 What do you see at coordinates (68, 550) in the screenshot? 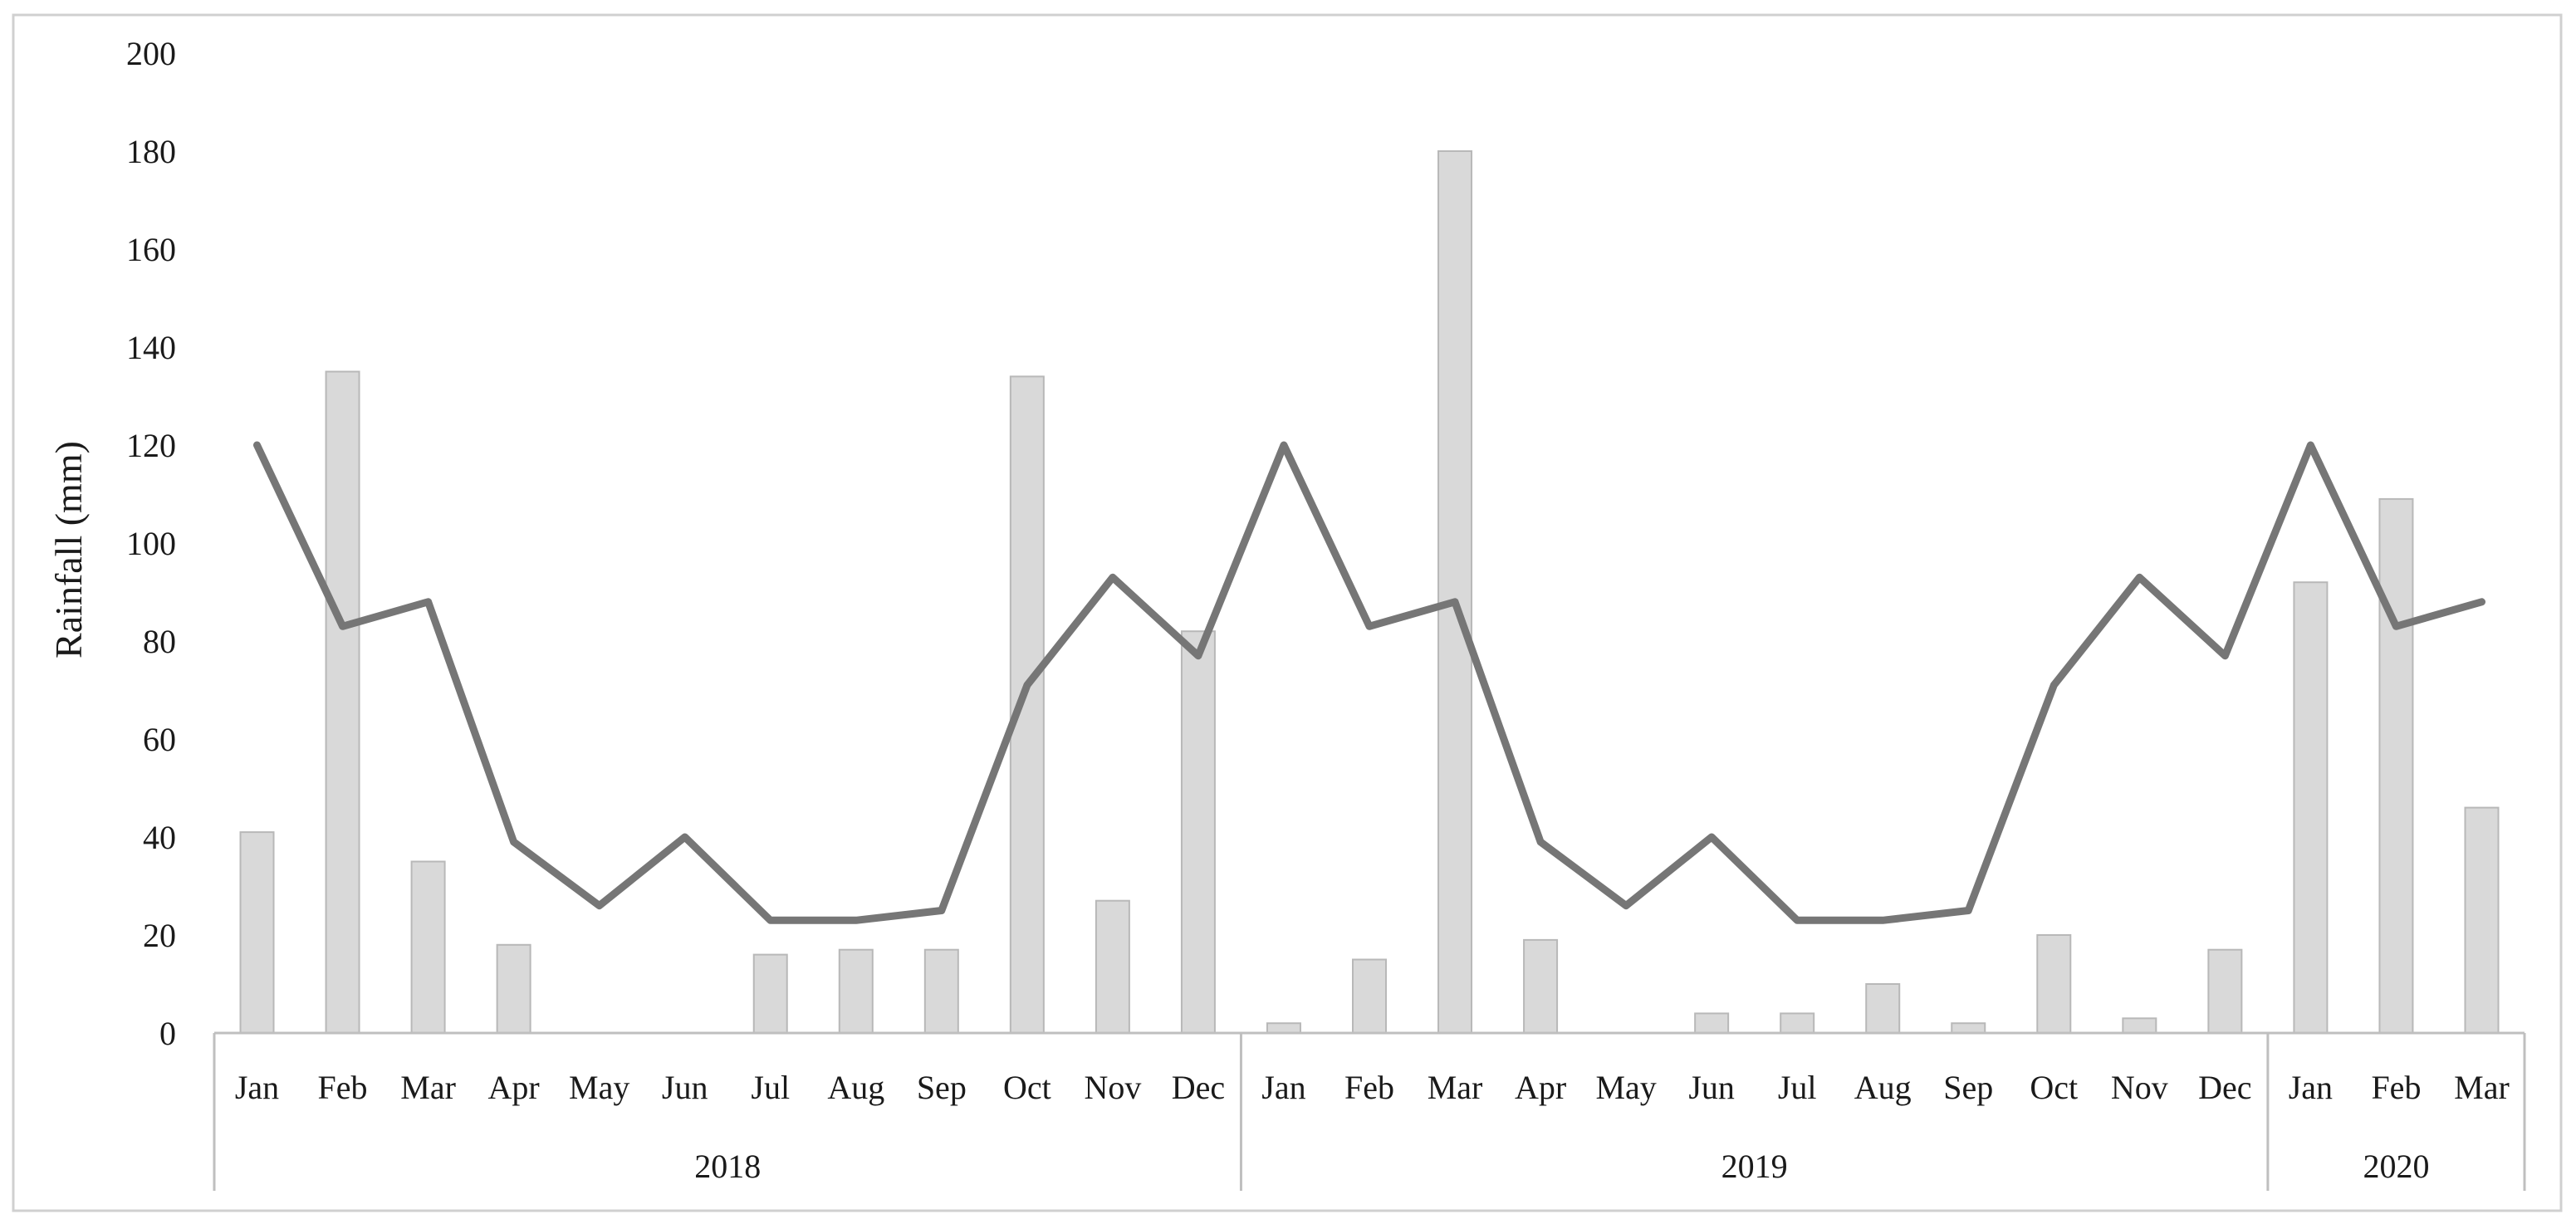
I see `y-axis-title: Rainfall (mm)` at bounding box center [68, 550].